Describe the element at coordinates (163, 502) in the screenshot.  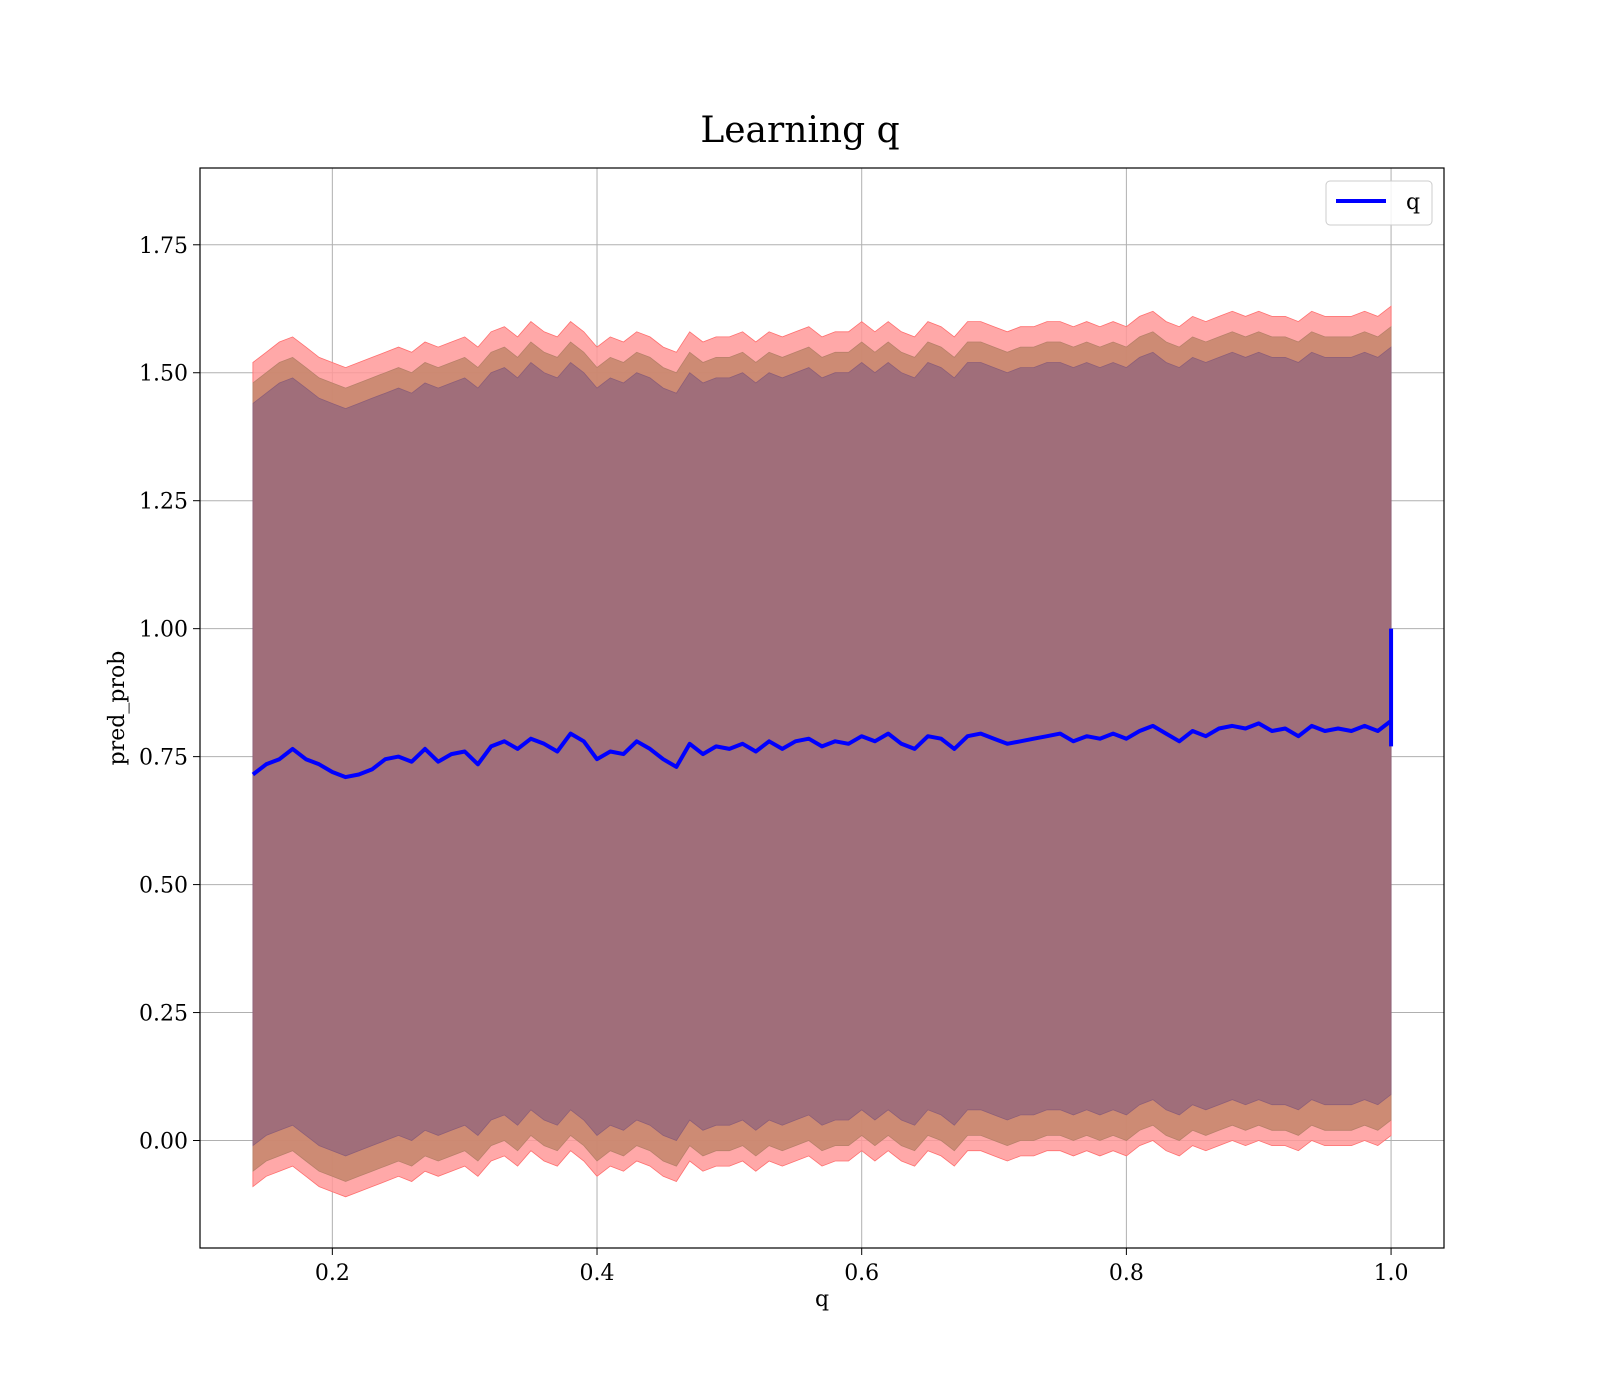
I see `y-tick-label: 1.25` at that location.